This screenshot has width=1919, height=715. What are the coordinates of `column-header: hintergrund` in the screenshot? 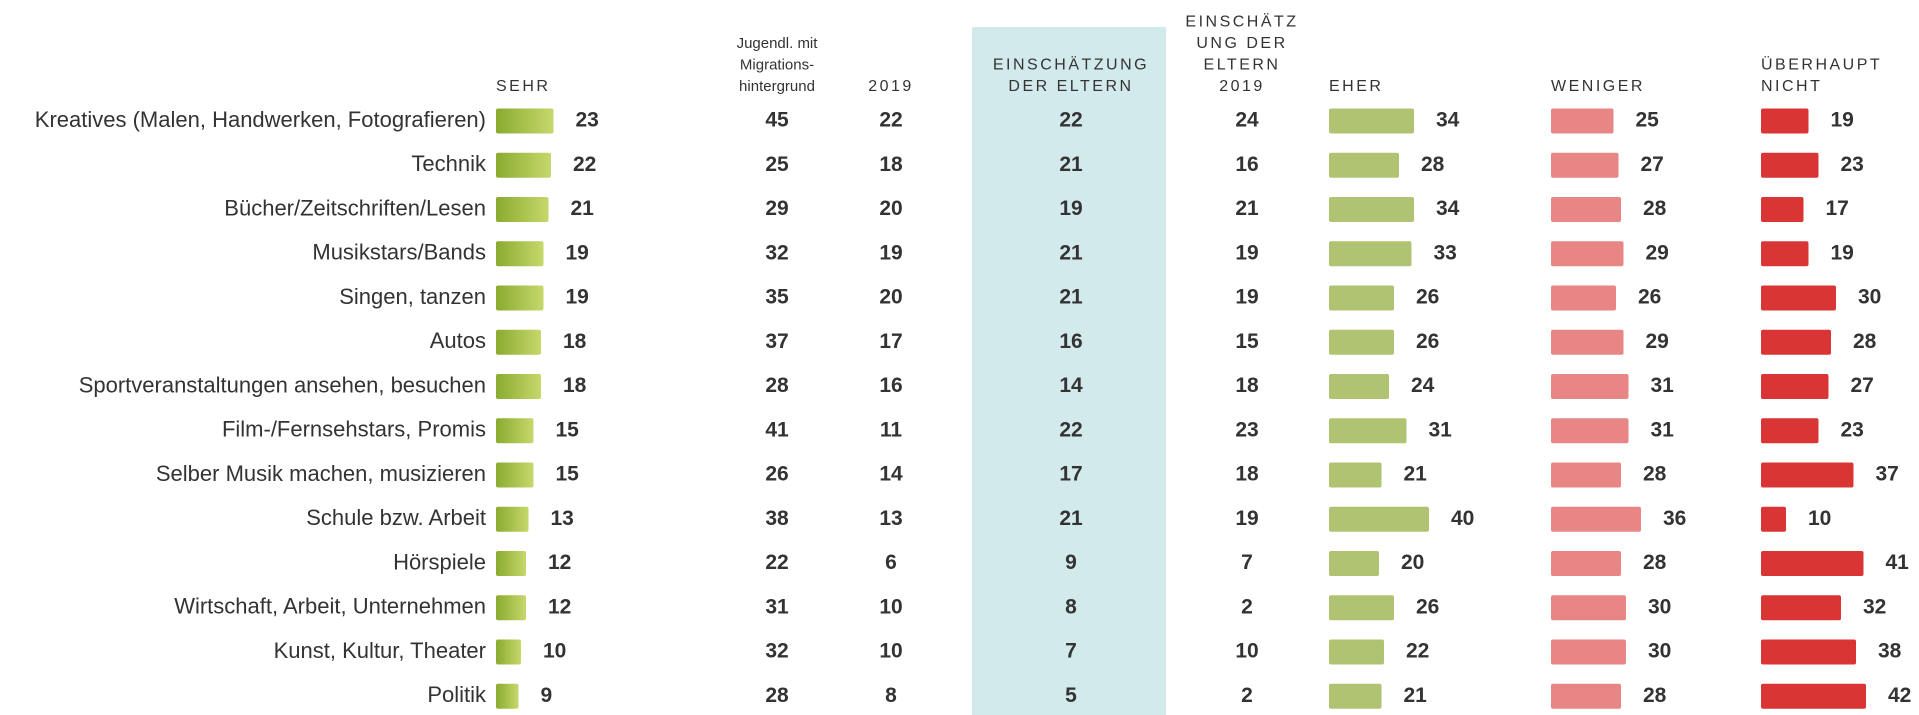 It's located at (777, 86).